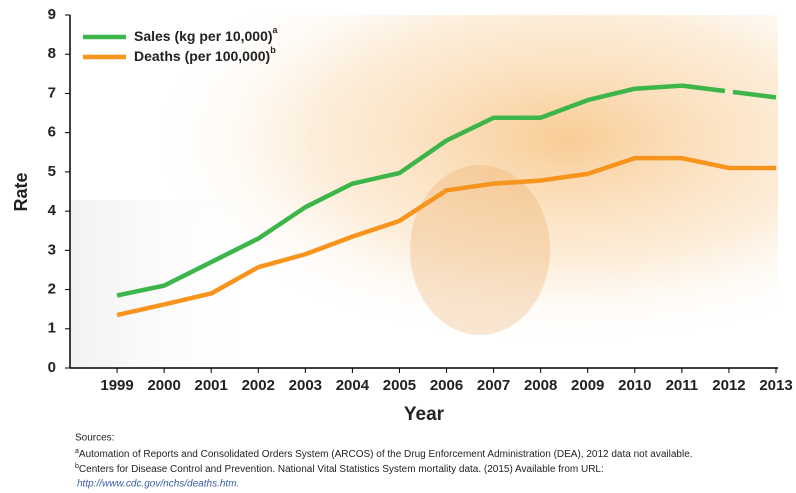 The image size is (796, 493). Describe the element at coordinates (202, 56) in the screenshot. I see `legend-name: Deaths (per 100,000)` at that location.